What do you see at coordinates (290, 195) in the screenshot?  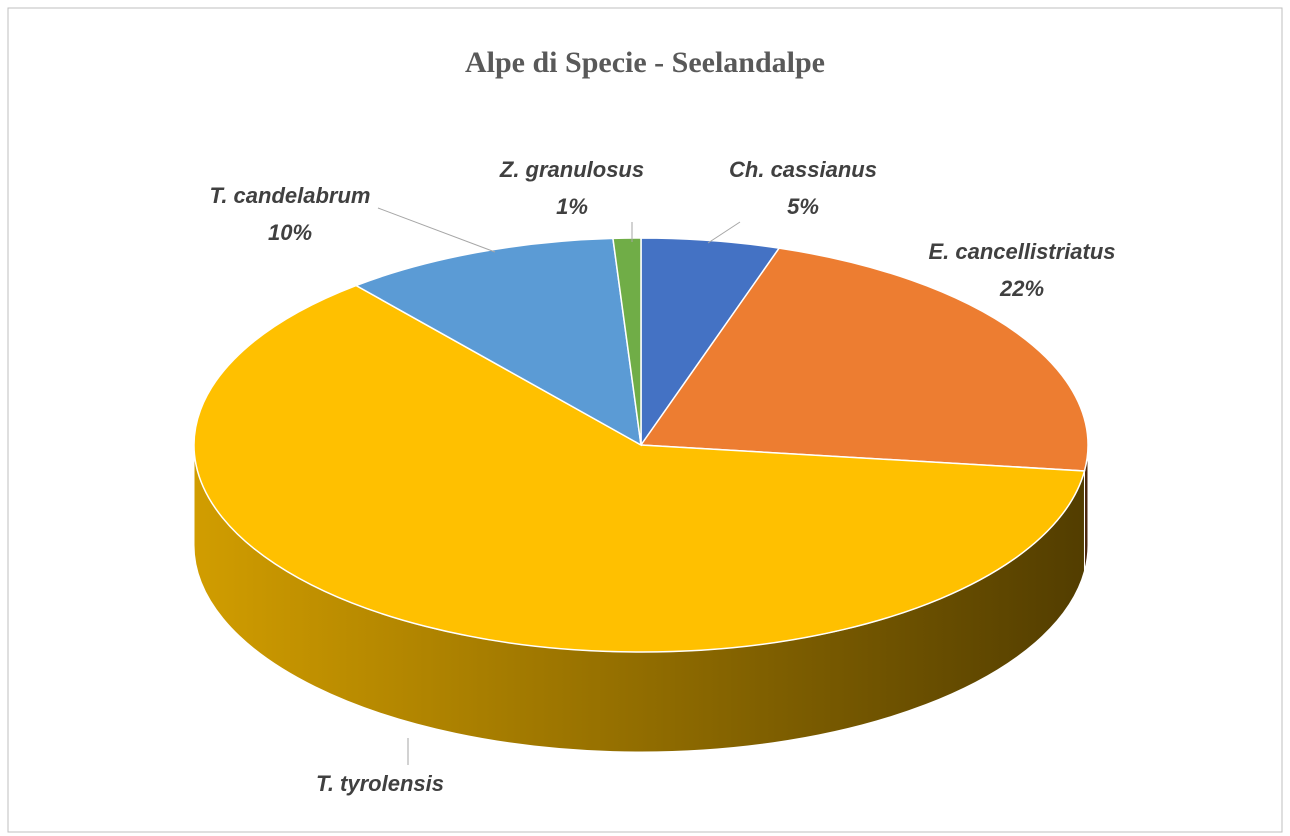 I see `data-label-name: T. candelabrum` at bounding box center [290, 195].